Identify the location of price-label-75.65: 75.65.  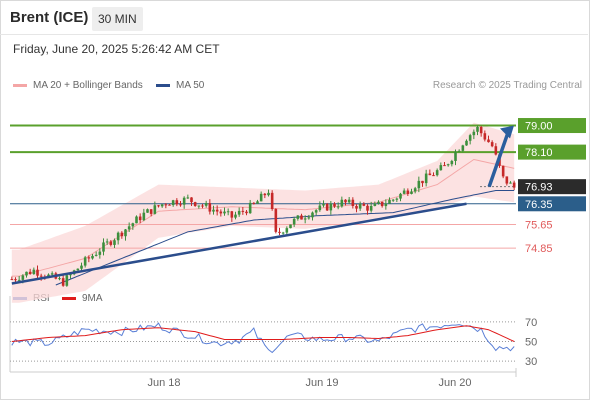
(539, 225).